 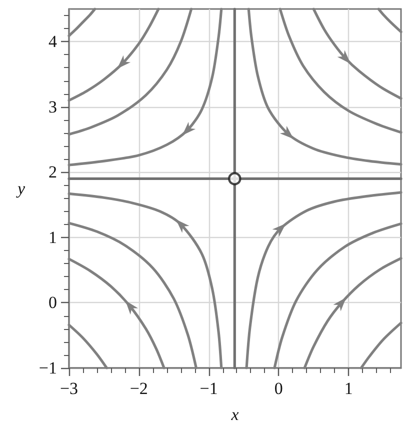 I want to click on x-tick-label: −2, so click(x=139, y=388).